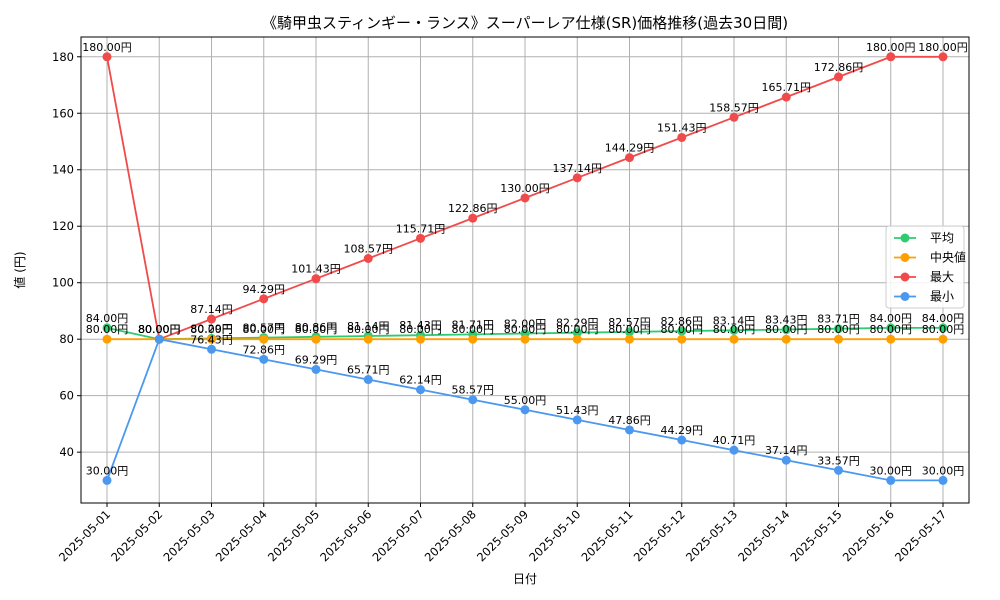  What do you see at coordinates (397, 535) in the screenshot?
I see `x-tick-label: 2025-05-07` at bounding box center [397, 535].